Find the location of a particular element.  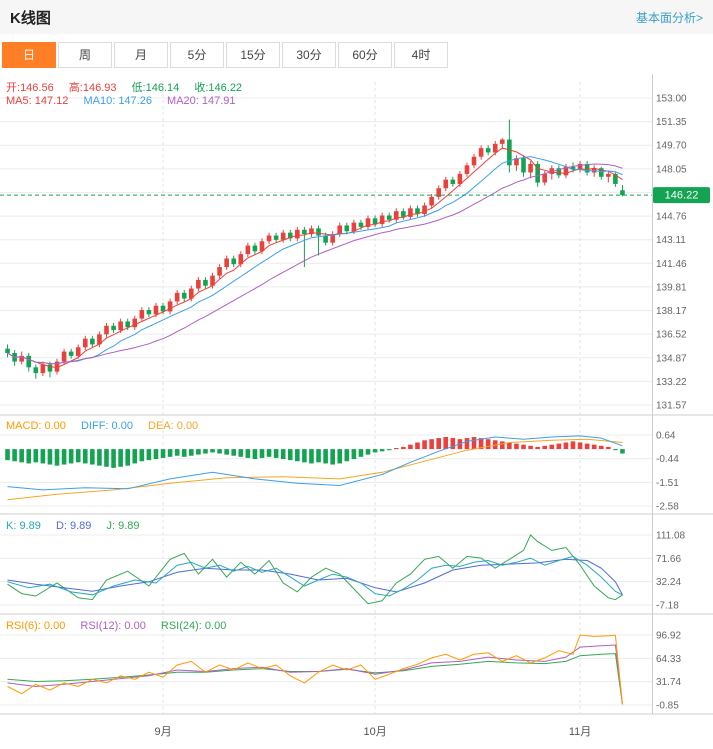

open-value: 146.56 is located at coordinates (37, 88).